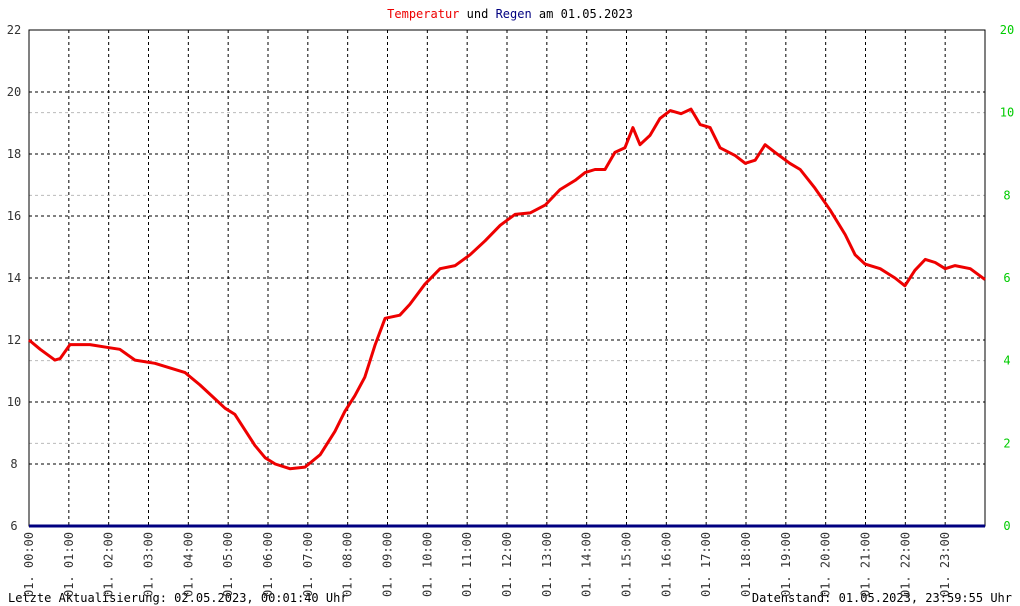  I want to click on chart-title: Temperatur und Regen am 01.05.2023, so click(510, 14).